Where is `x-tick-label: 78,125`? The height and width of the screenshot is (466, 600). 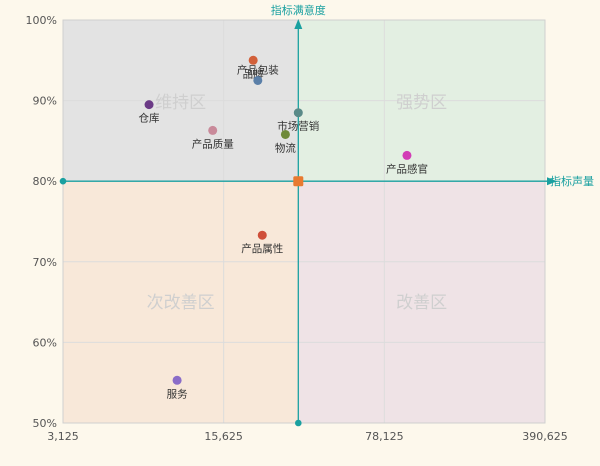
x-tick-label: 78,125 is located at coordinates (384, 436).